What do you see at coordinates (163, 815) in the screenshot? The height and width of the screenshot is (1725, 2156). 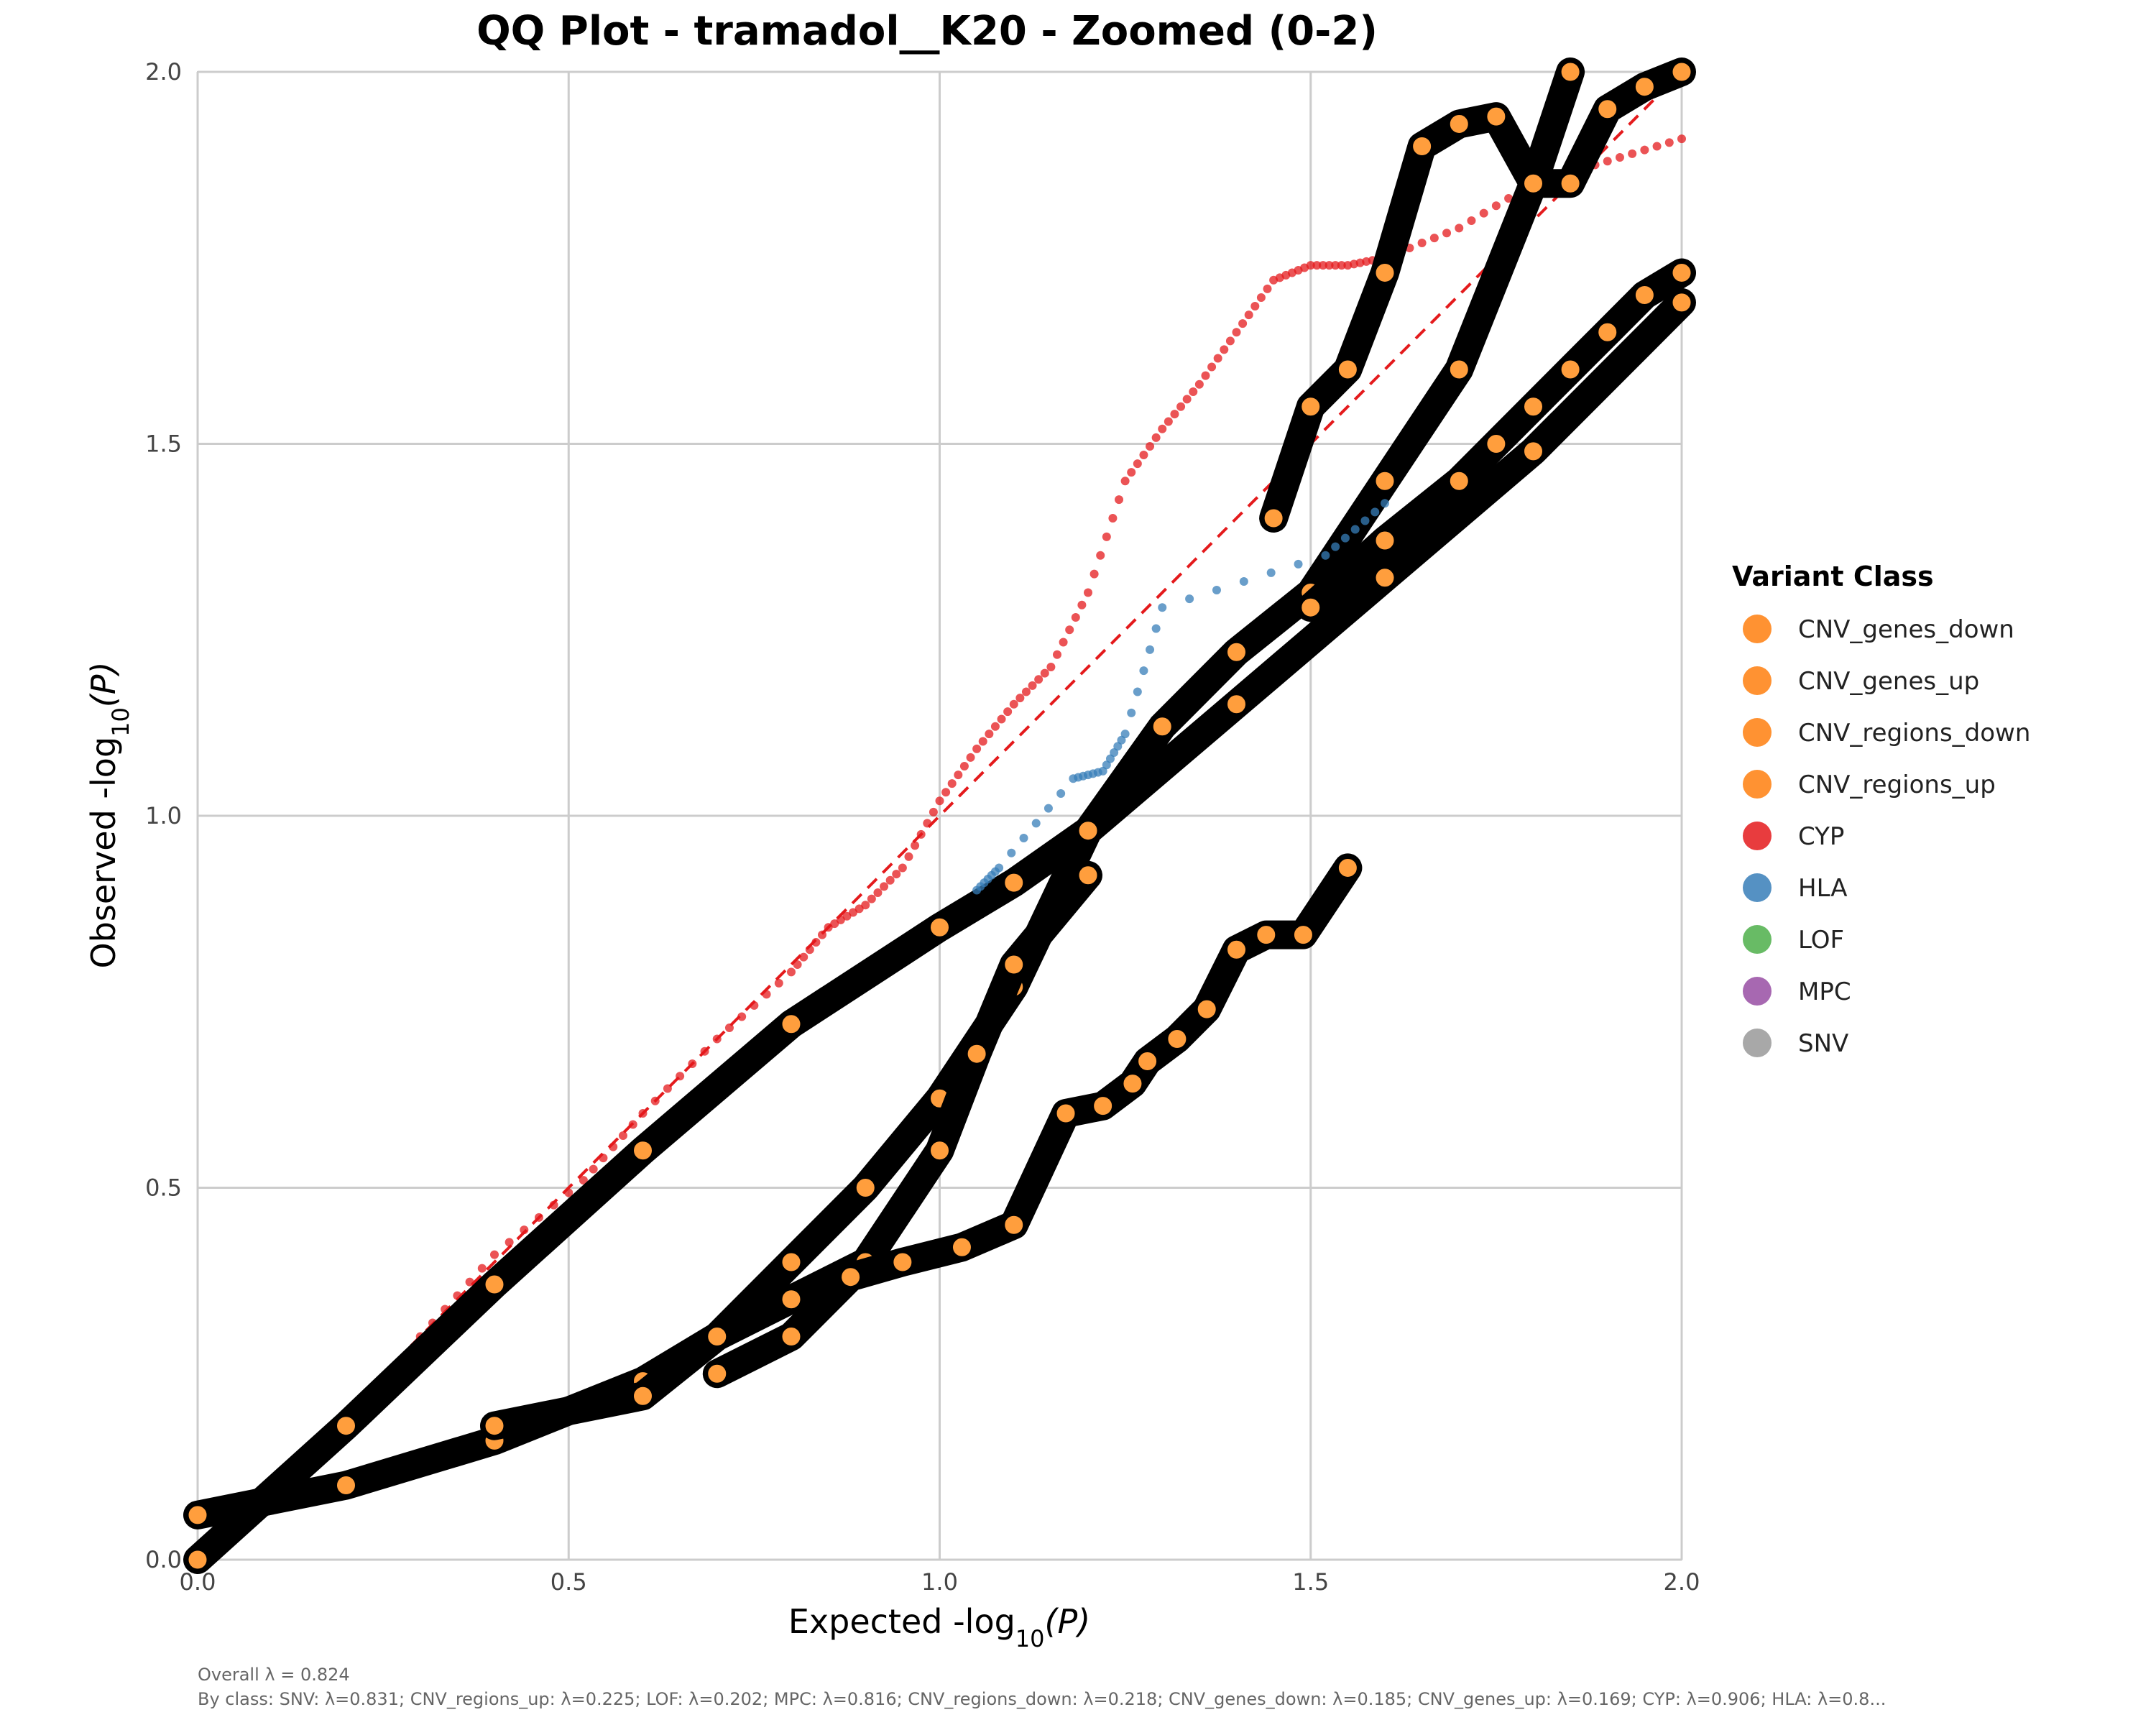 I see `y-tick-label: 1.0` at bounding box center [163, 815].